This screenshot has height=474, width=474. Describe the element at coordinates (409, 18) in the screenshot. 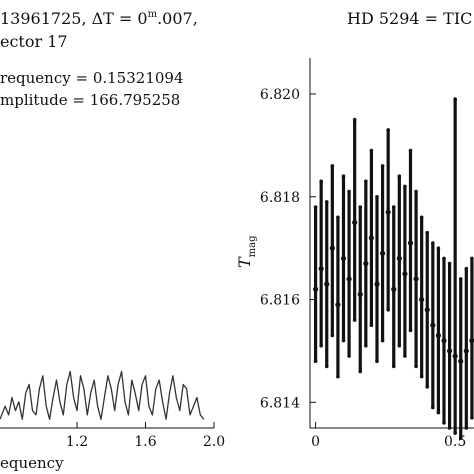

I see `right-chart-title: HD 5294 = TIC` at that location.